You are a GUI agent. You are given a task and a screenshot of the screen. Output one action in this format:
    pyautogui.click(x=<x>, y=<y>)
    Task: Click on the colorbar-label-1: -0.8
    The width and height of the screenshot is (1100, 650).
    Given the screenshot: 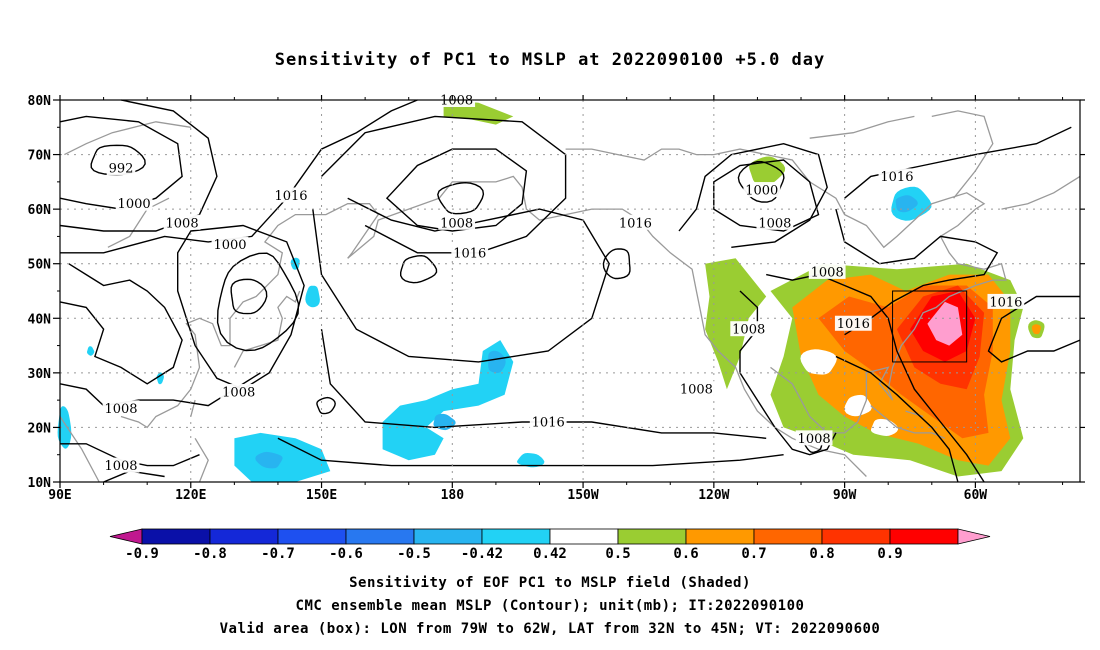 What is the action you would take?
    pyautogui.click(x=210, y=554)
    